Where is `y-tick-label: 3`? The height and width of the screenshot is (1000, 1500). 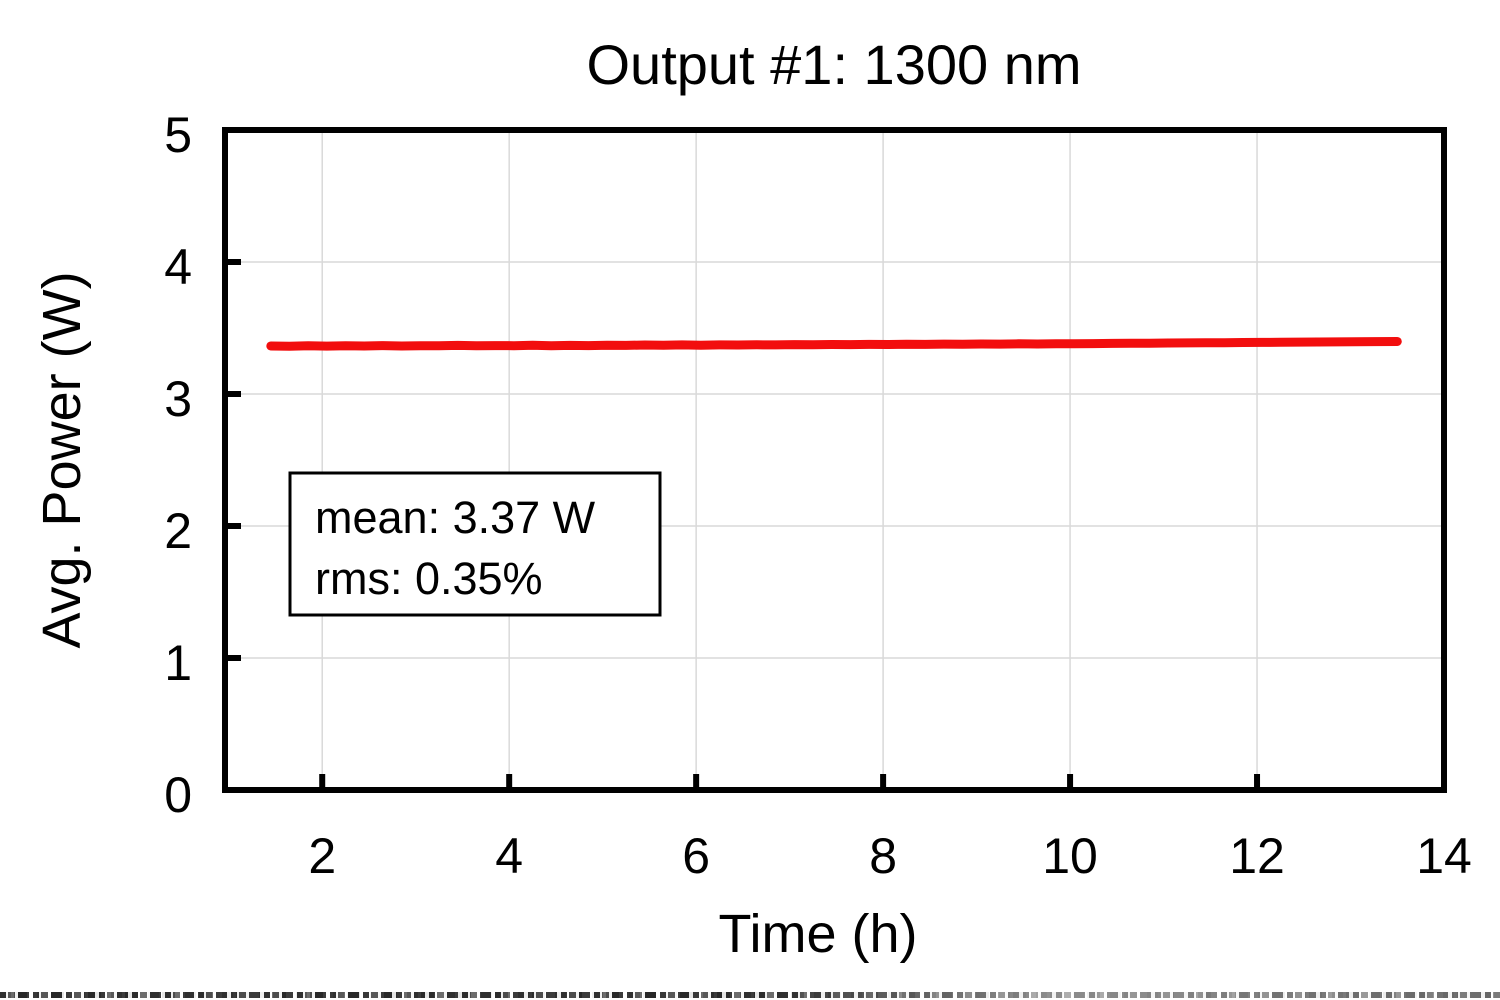 y-tick-label: 3 is located at coordinates (178, 399).